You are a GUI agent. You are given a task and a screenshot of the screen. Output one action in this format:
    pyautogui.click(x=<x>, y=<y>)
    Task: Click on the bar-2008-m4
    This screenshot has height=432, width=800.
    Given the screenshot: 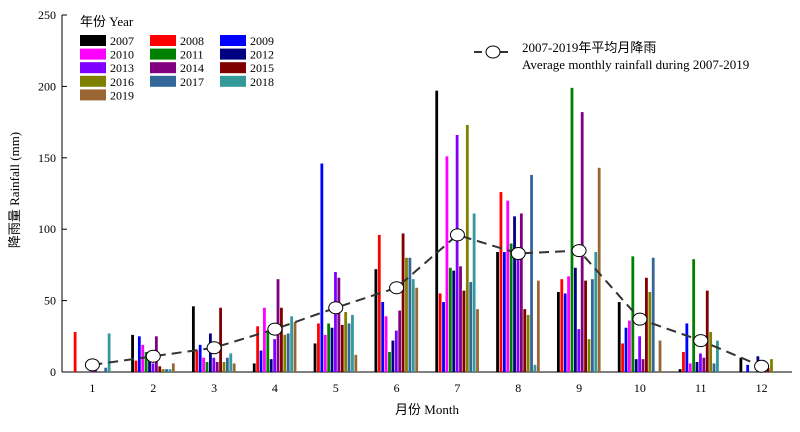 What is the action you would take?
    pyautogui.click(x=258, y=349)
    